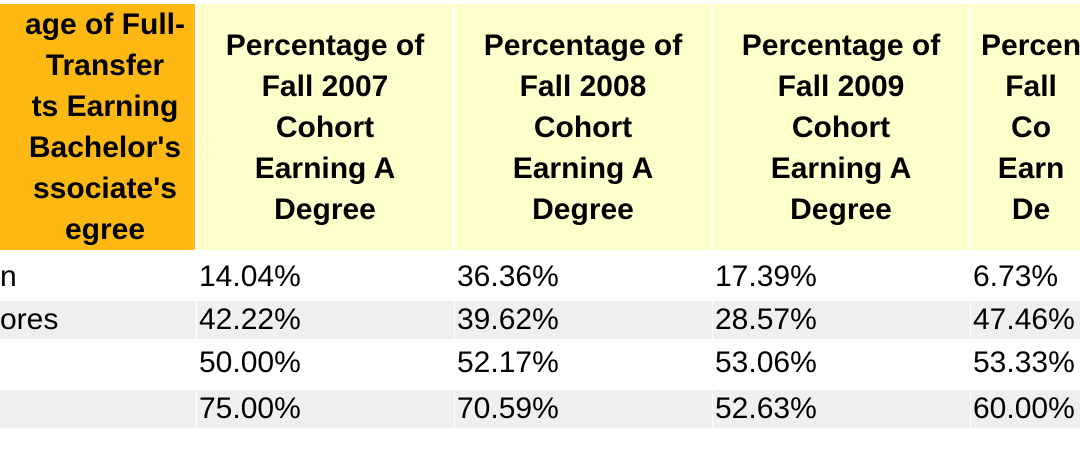 The height and width of the screenshot is (449, 1080). I want to click on table-cell: 42.22%, so click(250, 319).